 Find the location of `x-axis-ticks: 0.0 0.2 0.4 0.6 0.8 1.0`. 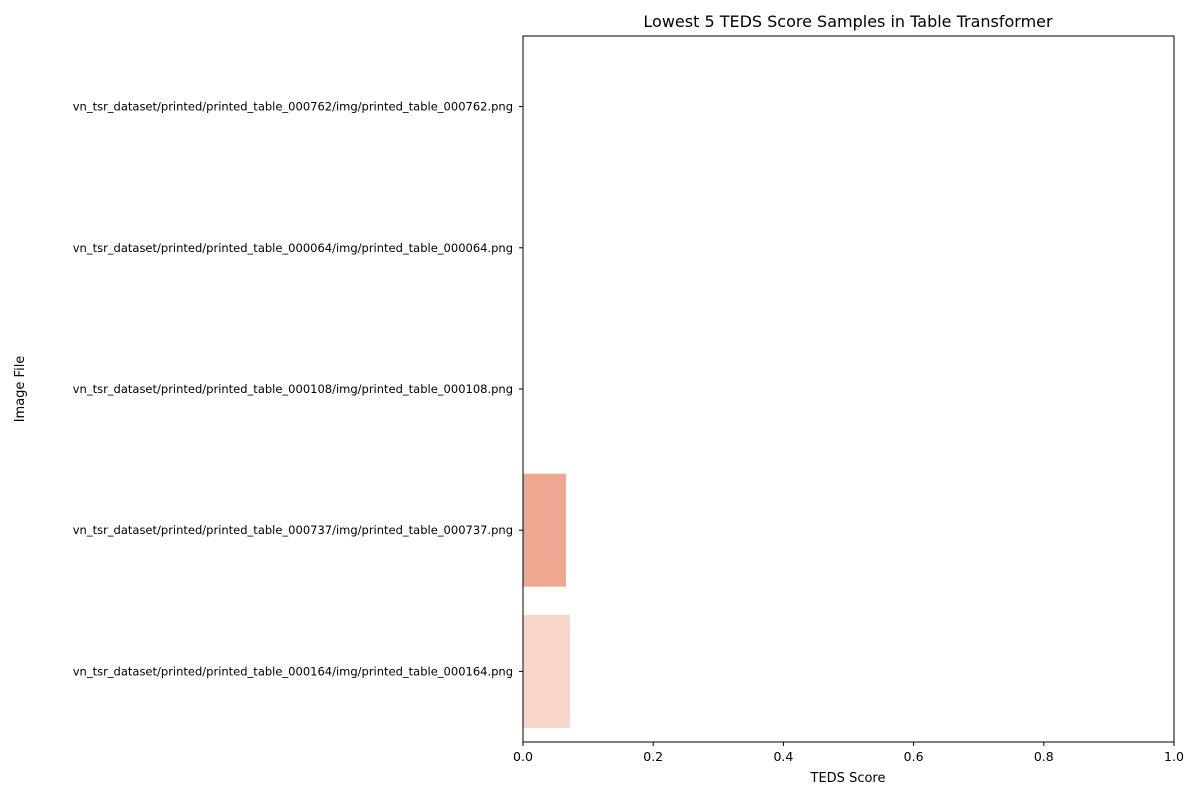

x-axis-ticks: 0.0 0.2 0.4 0.6 0.8 1.0 is located at coordinates (848, 753).